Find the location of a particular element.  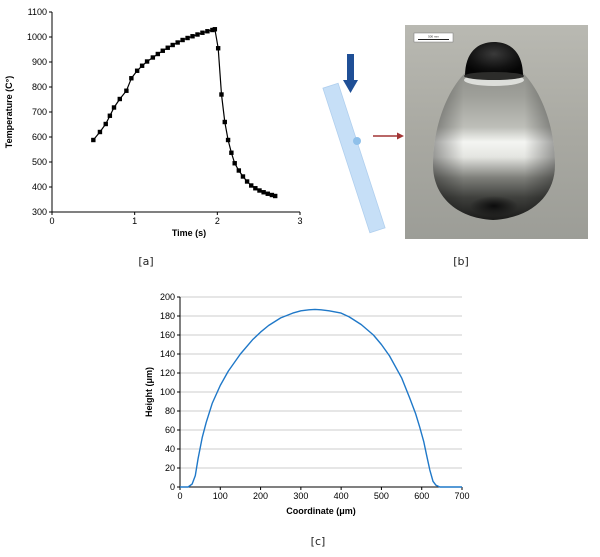

y-tick-label: 600 is located at coordinates (39, 137).